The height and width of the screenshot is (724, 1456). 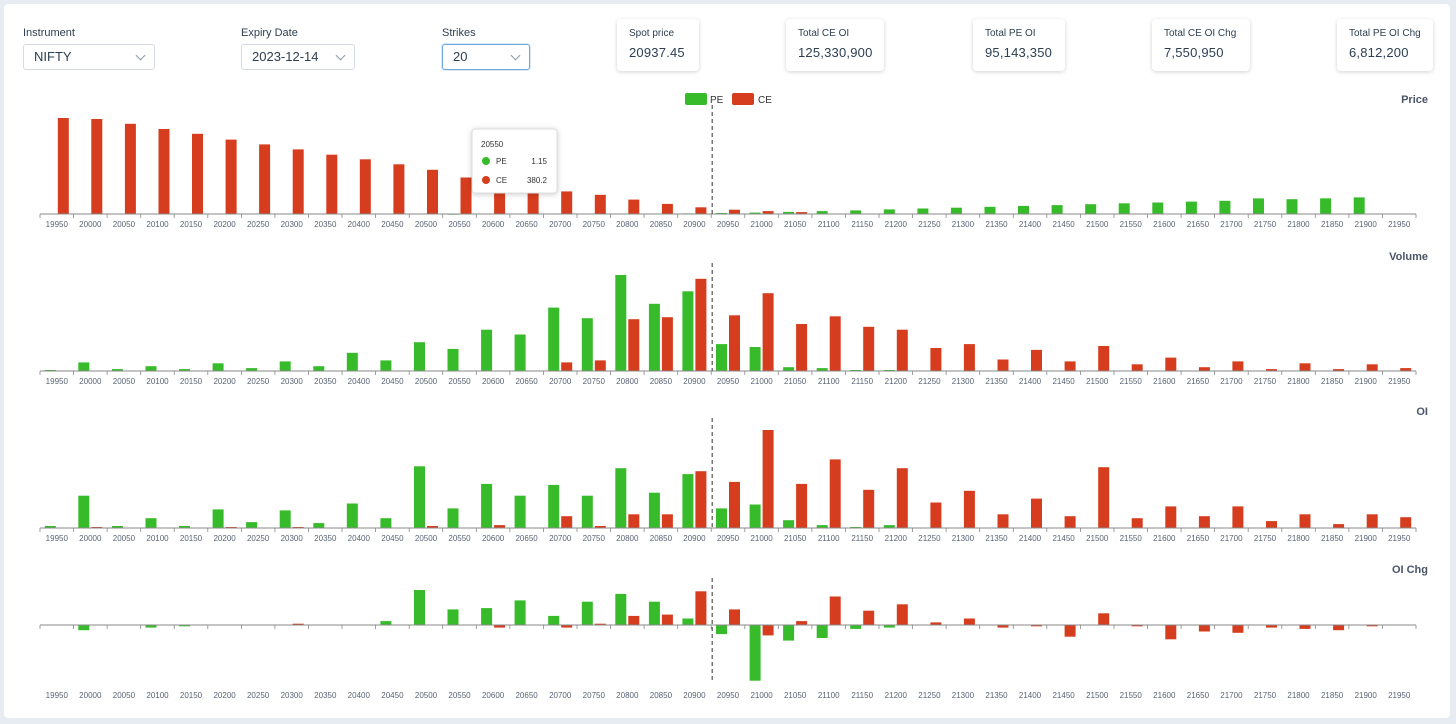 I want to click on tooltip-pe-dot, so click(x=486, y=161).